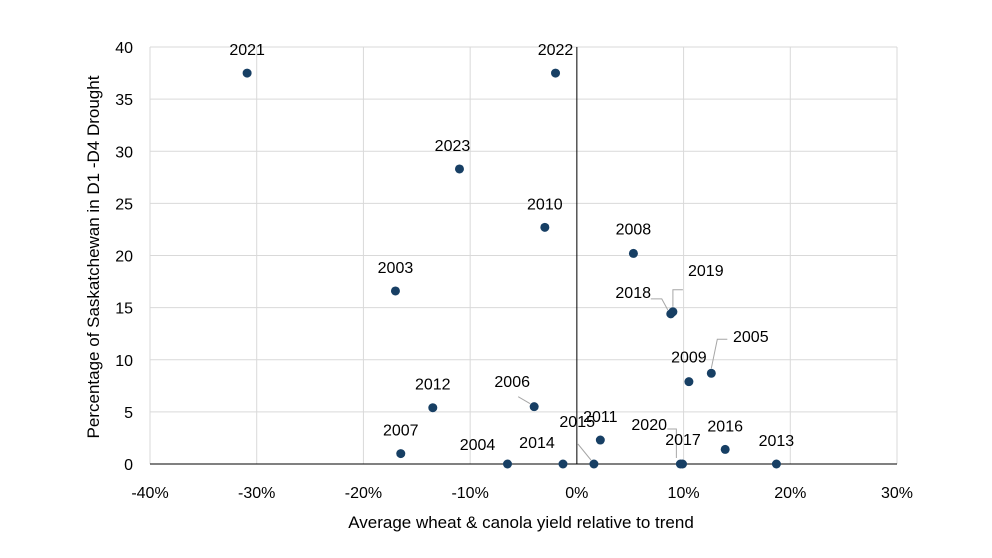 The height and width of the screenshot is (558, 992). I want to click on data-label-2008: 2008, so click(634, 229).